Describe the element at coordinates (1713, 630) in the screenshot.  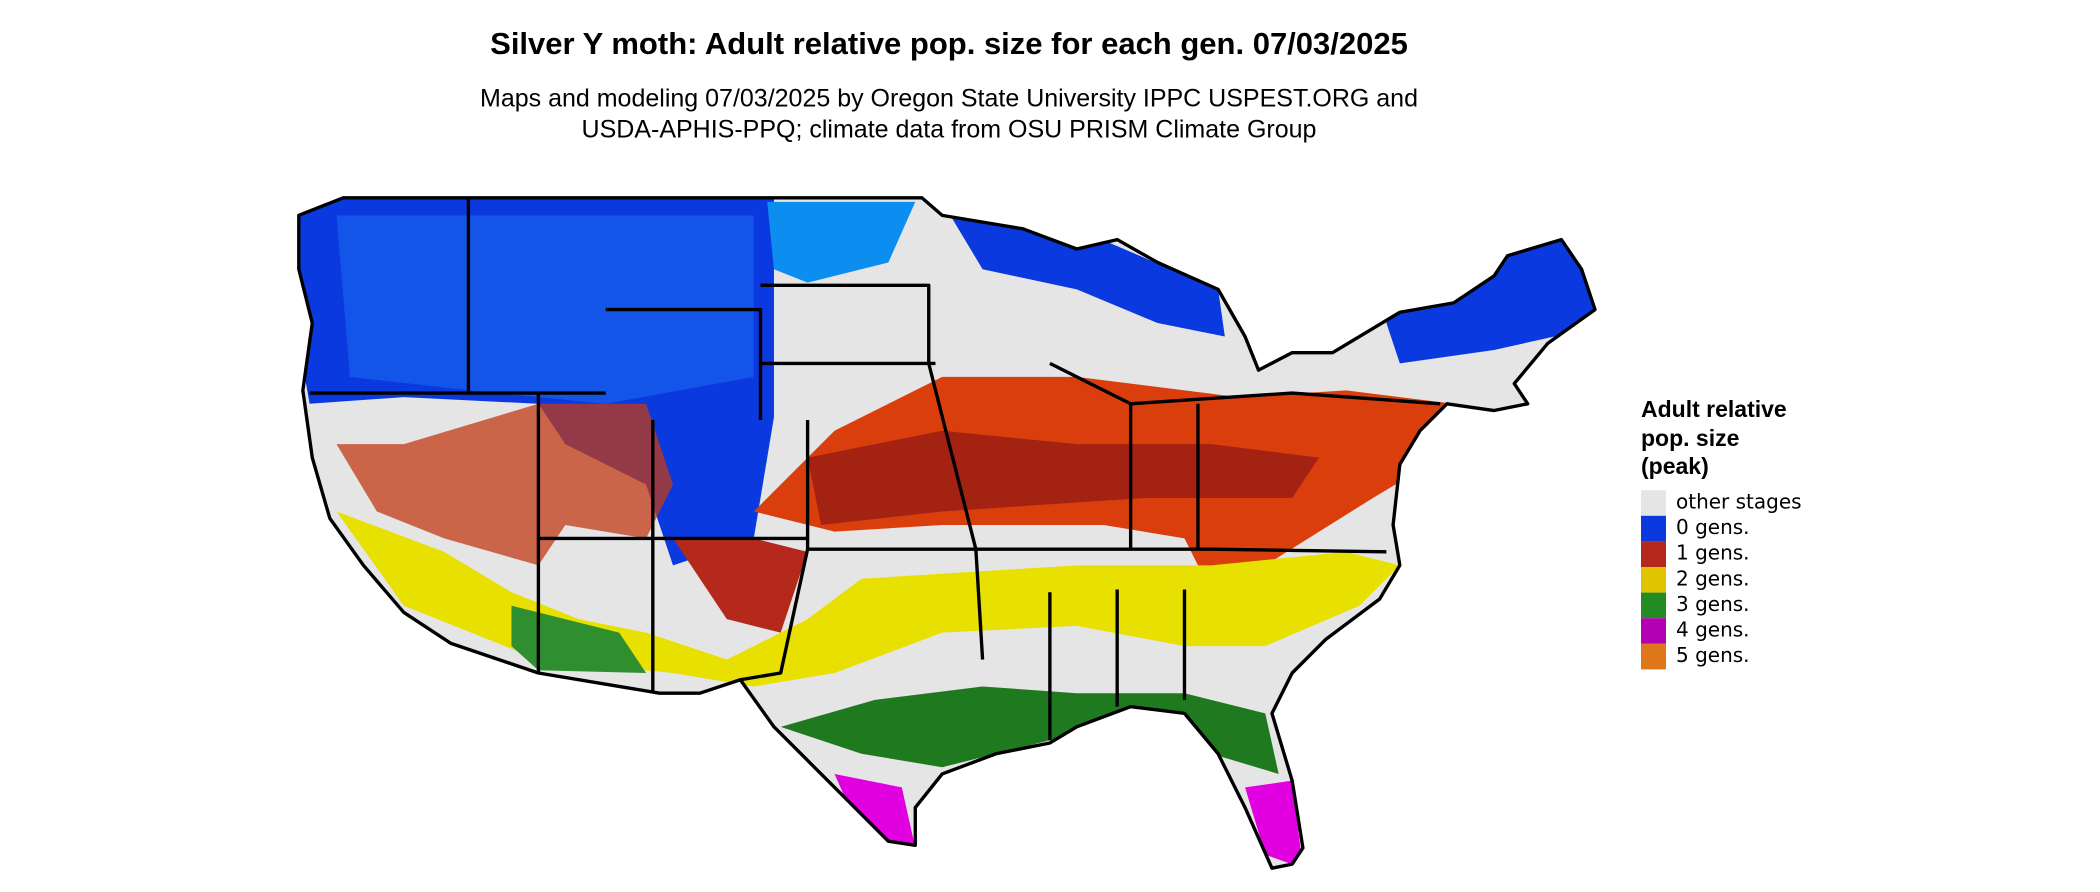
I see `legend-label: 4 gens.` at that location.